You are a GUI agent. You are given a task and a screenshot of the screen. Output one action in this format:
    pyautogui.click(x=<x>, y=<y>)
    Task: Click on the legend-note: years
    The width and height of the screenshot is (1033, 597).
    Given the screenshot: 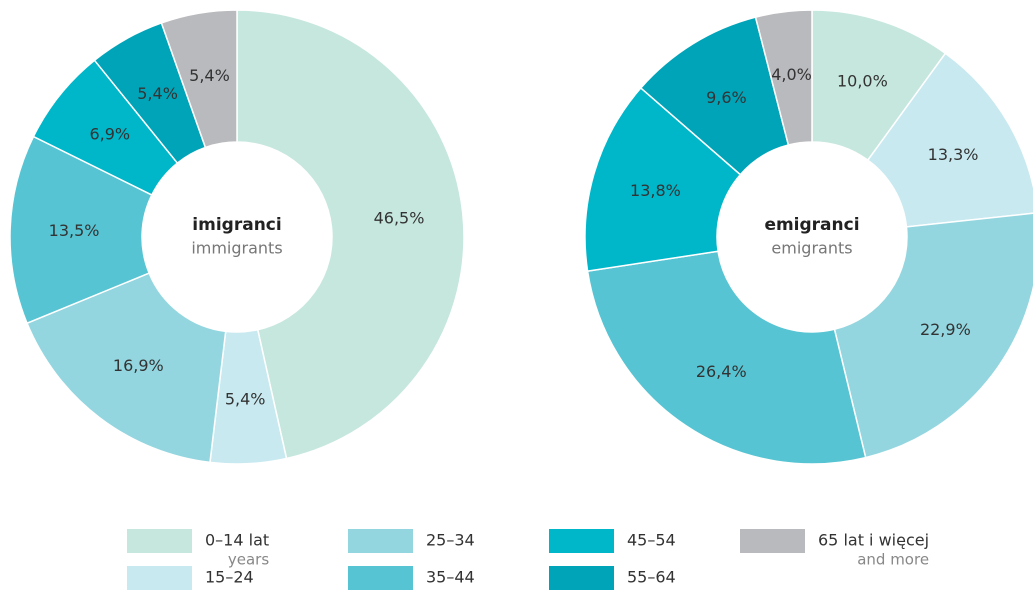 What is the action you would take?
    pyautogui.click(x=248, y=560)
    